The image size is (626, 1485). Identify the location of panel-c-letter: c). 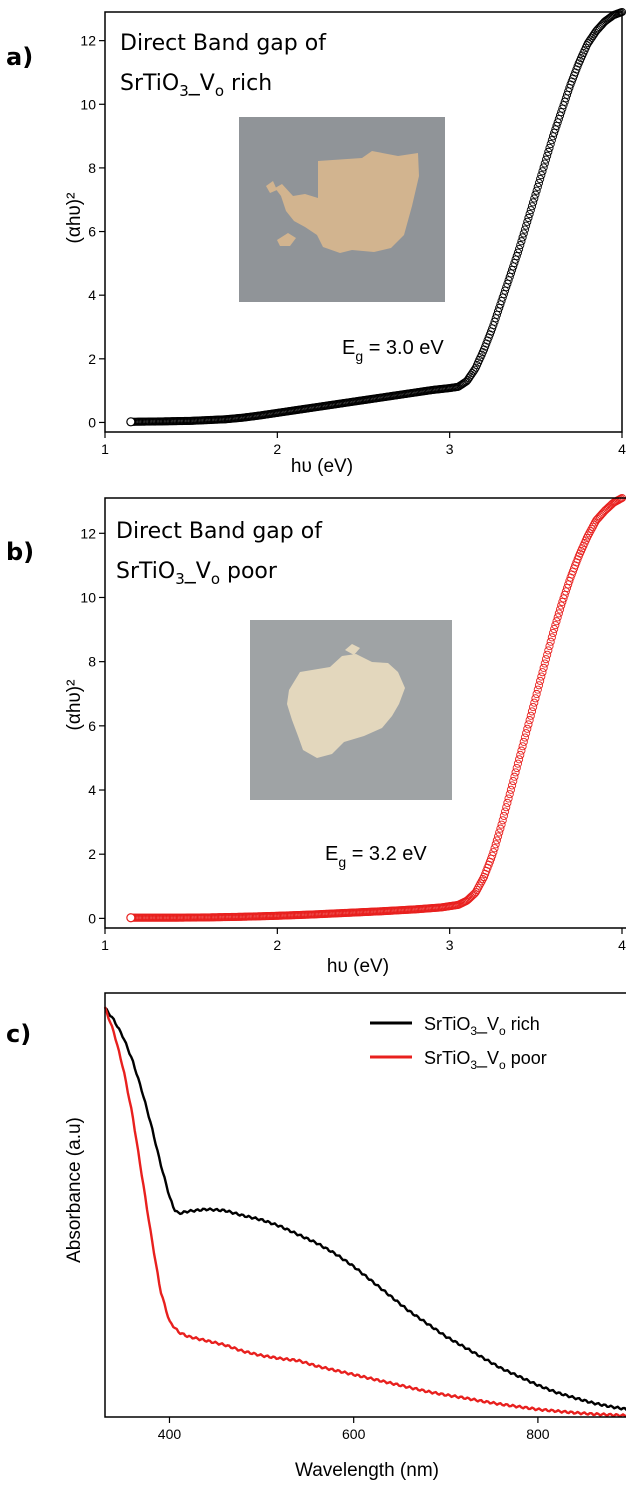
(18, 1034).